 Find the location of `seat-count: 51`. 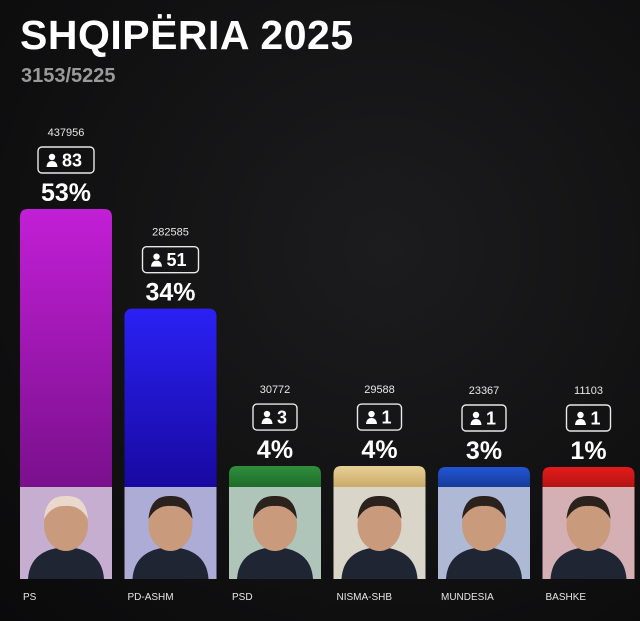

seat-count: 51 is located at coordinates (177, 260).